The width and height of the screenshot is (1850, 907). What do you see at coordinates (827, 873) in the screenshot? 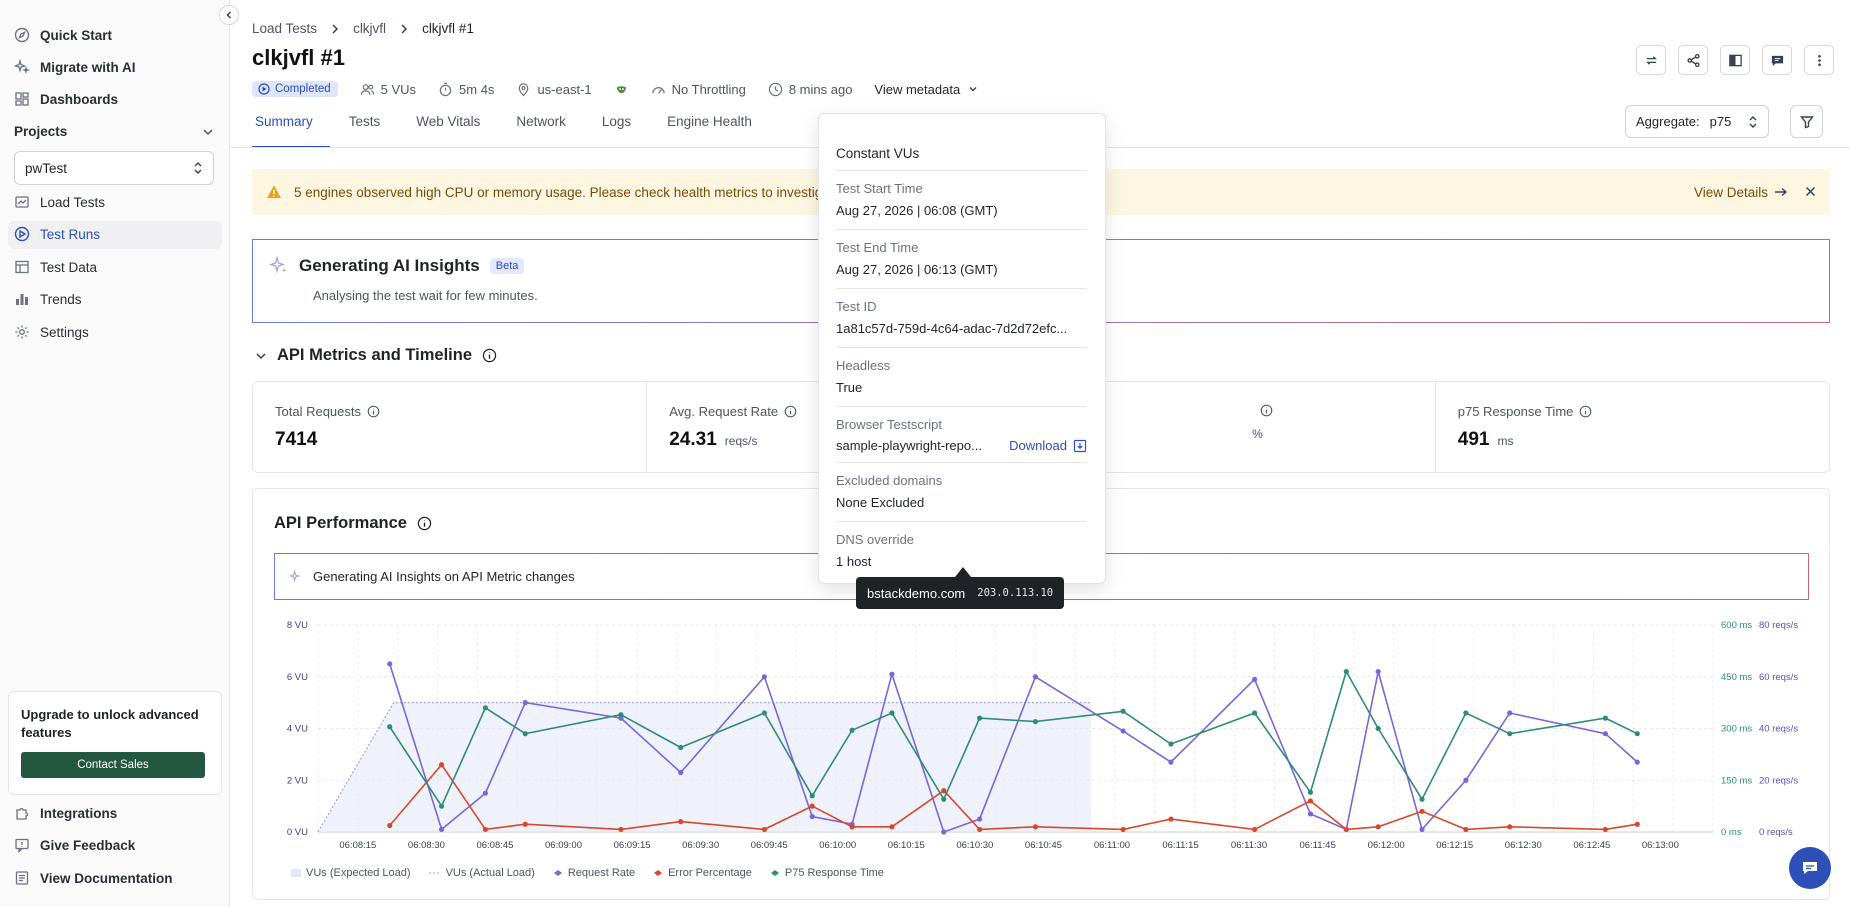
I see `legend-item-p75: P75 Response Time` at bounding box center [827, 873].